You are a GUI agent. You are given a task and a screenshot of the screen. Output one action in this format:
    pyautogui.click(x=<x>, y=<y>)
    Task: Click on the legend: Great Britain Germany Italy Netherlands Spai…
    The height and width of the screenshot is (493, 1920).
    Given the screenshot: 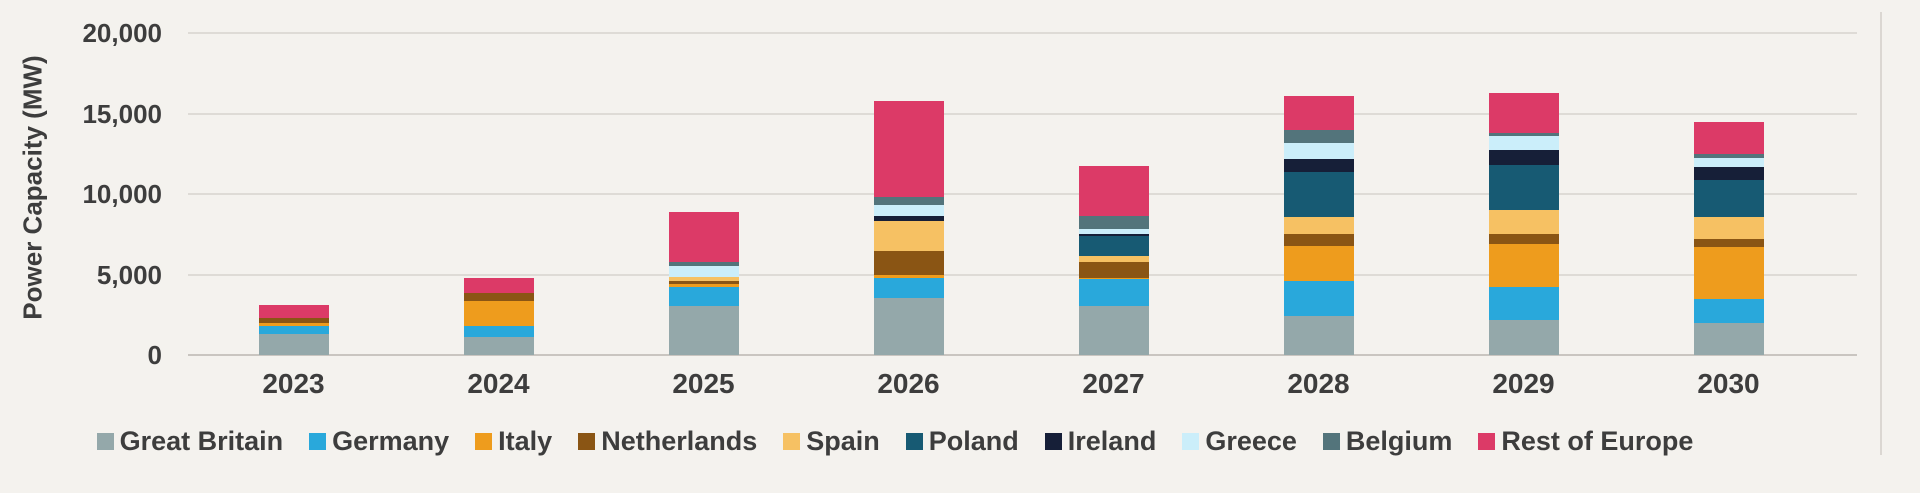 What is the action you would take?
    pyautogui.click(x=895, y=441)
    